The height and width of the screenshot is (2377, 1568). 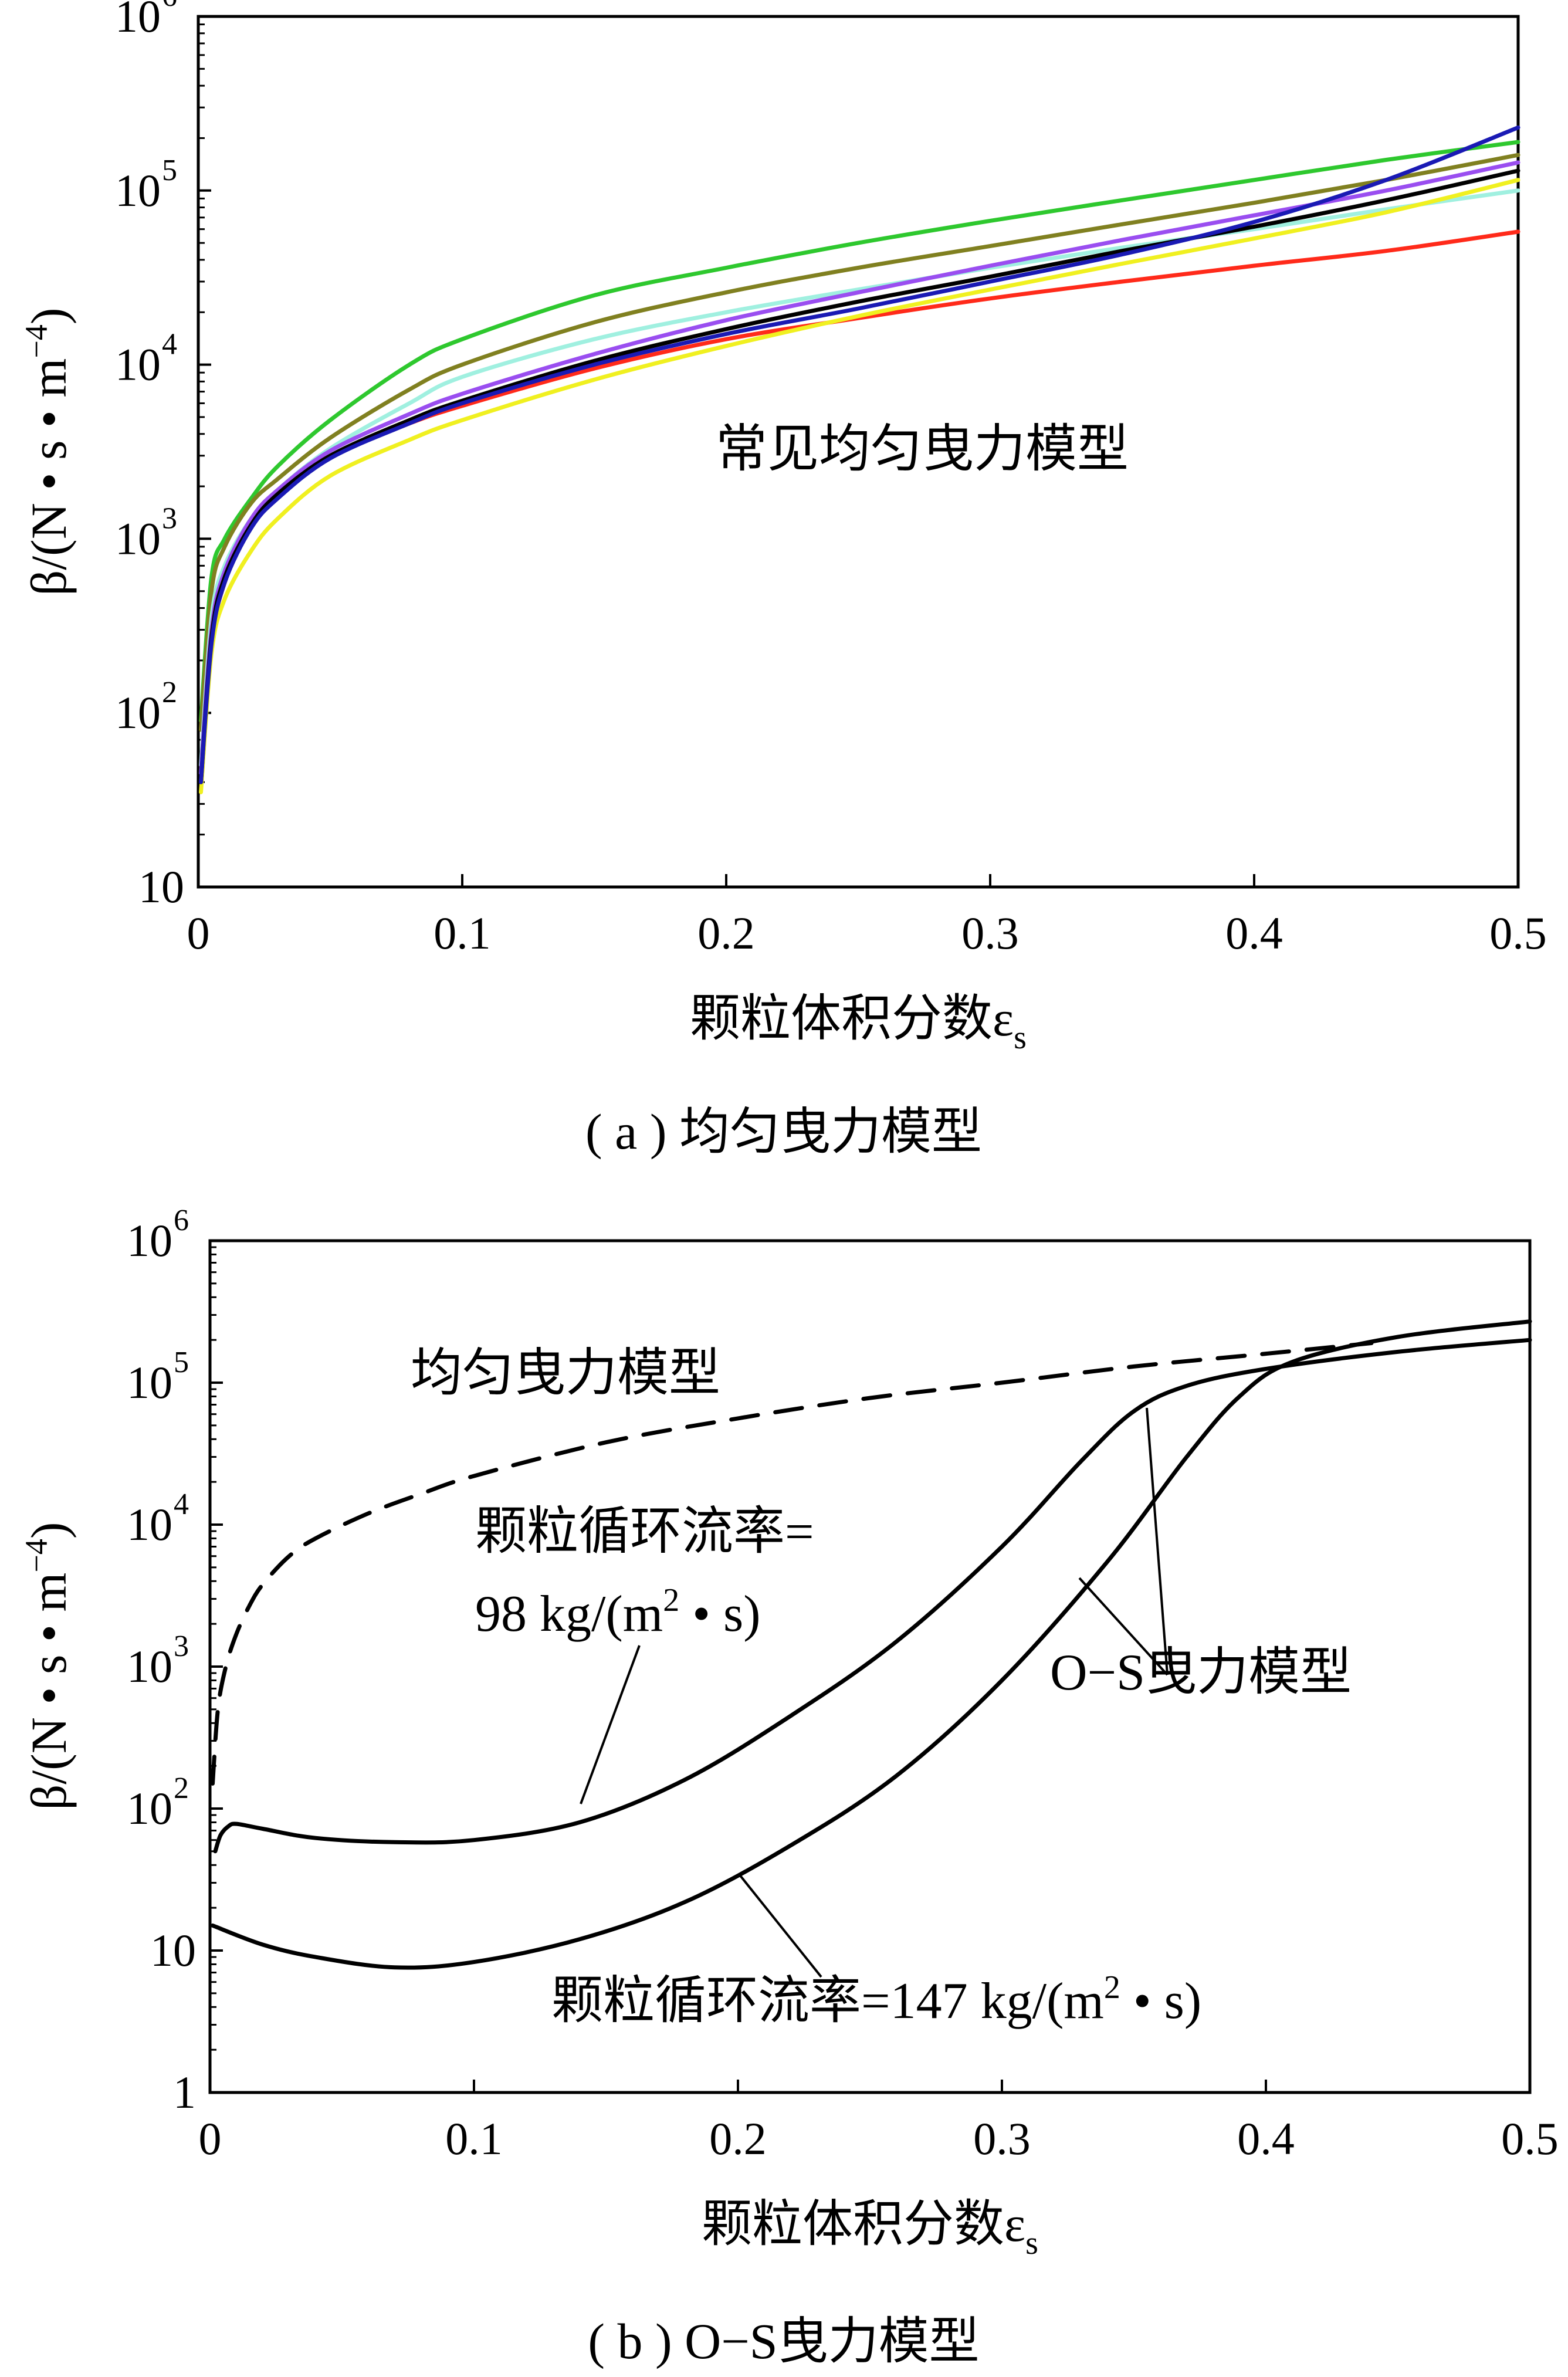 I want to click on x-axis-label-a-main: 颗粒体积分数ε, so click(x=852, y=1018).